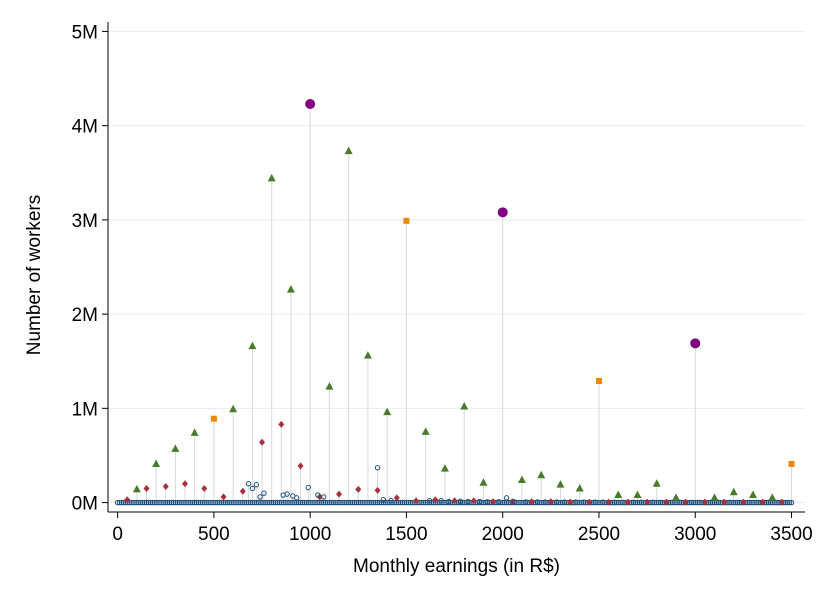 Image resolution: width=830 pixels, height=604 pixels. Describe the element at coordinates (487, 502) in the screenshot. I see `point-hollow-circle-1920` at that location.